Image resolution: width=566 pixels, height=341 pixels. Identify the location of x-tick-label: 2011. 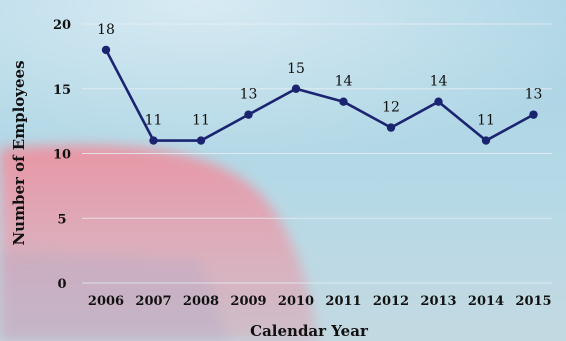
(343, 301).